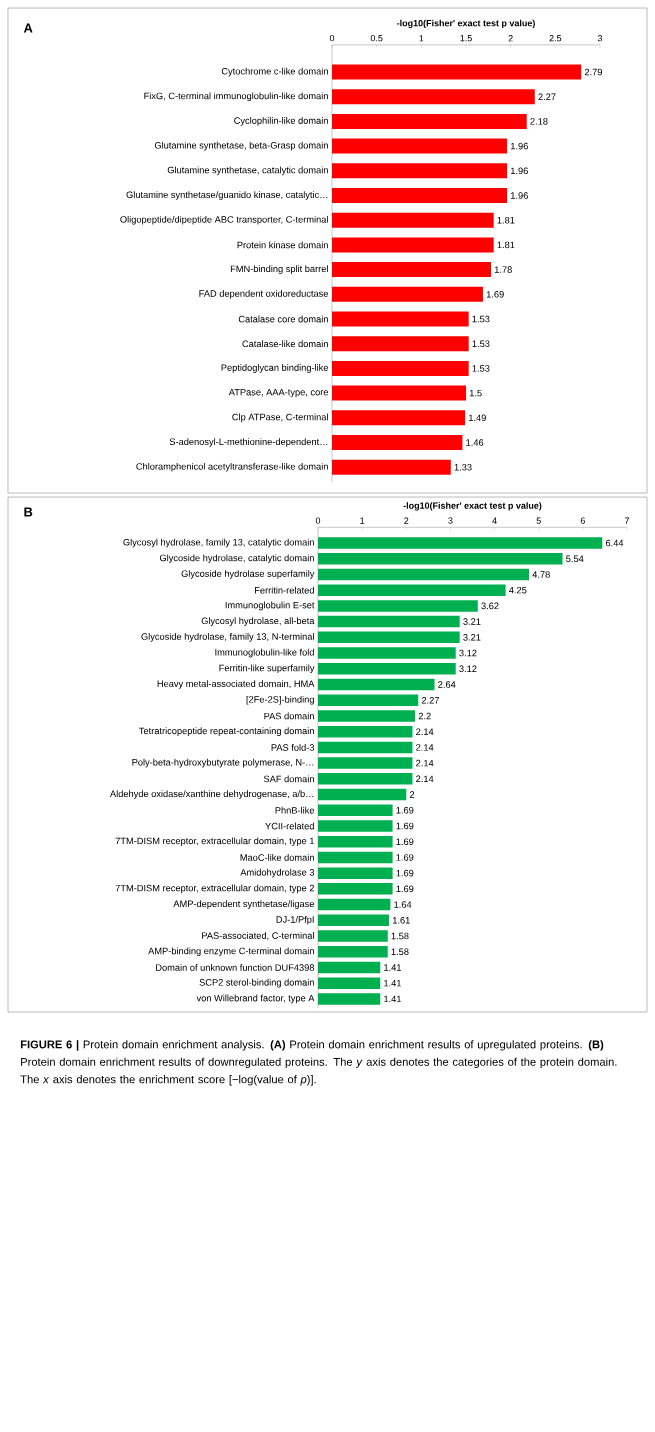  I want to click on data-label: 2, so click(412, 794).